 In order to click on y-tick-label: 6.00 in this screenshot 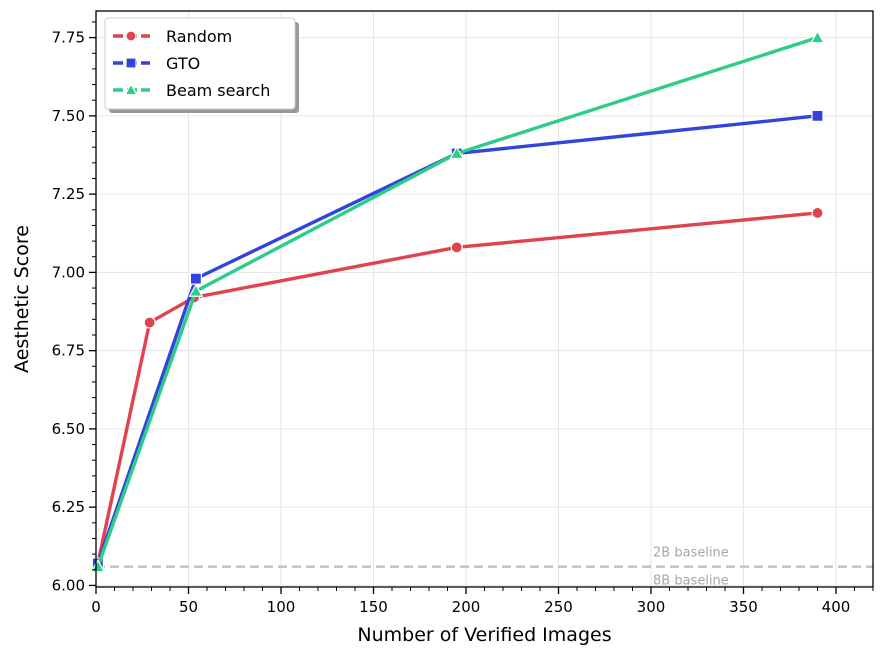, I will do `click(68, 585)`.